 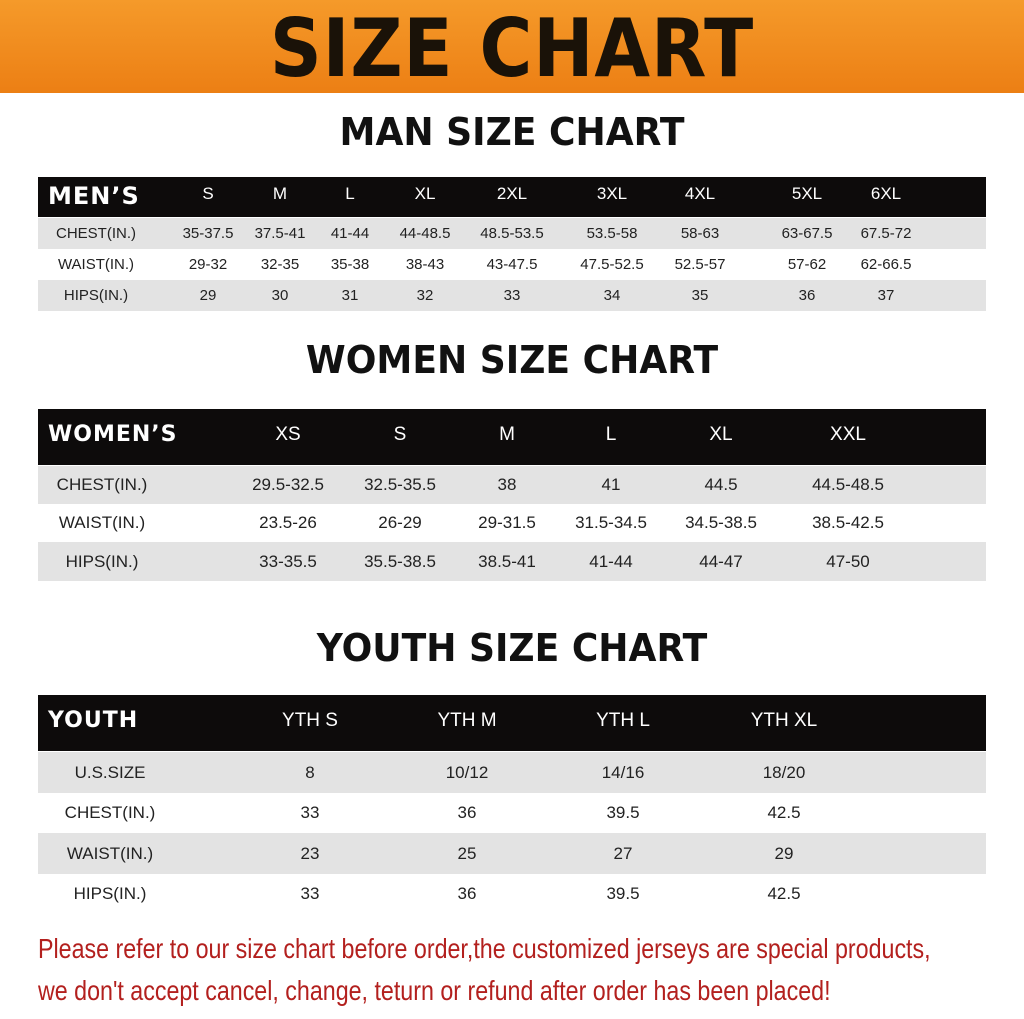 I want to click on table-cell: 44-48.5, so click(x=425, y=233).